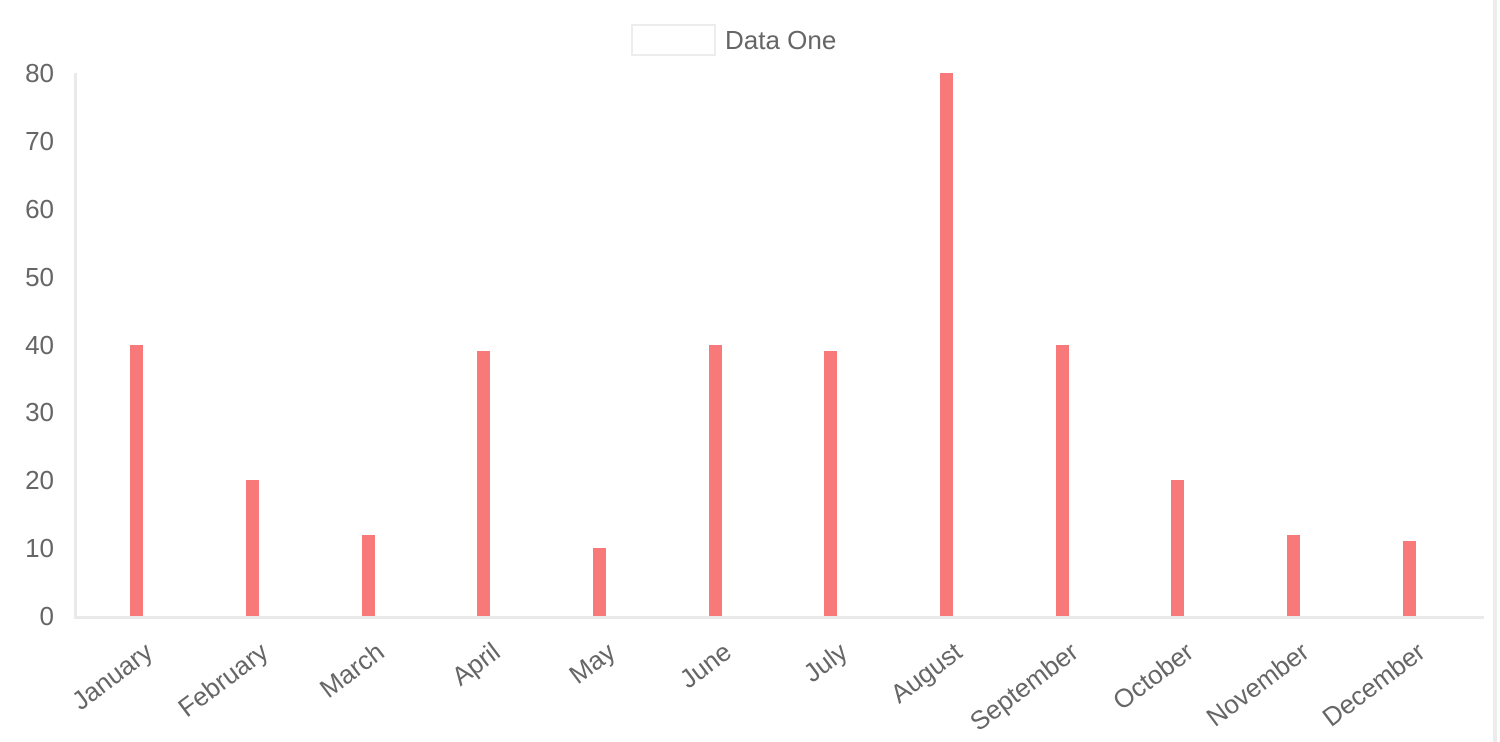 The height and width of the screenshot is (742, 1500). What do you see at coordinates (715, 480) in the screenshot?
I see `bar-june` at bounding box center [715, 480].